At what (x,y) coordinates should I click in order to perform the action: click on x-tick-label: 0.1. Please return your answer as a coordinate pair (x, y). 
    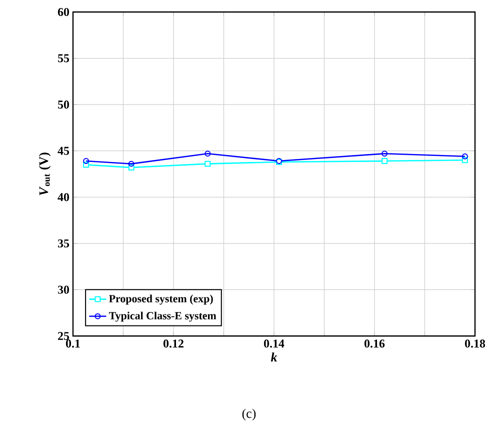
    Looking at the image, I should click on (73, 344).